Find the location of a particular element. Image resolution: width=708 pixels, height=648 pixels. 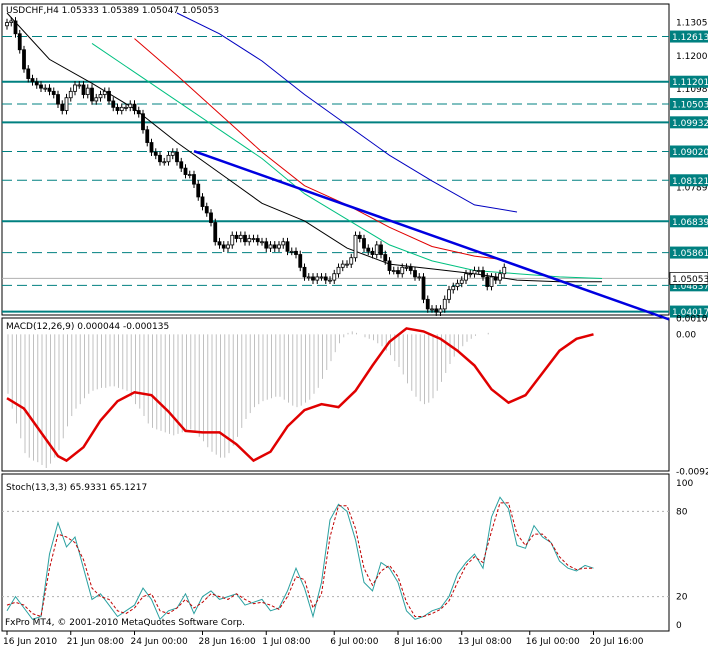

macd-axis-tick-1: 0.00 is located at coordinates (686, 335).